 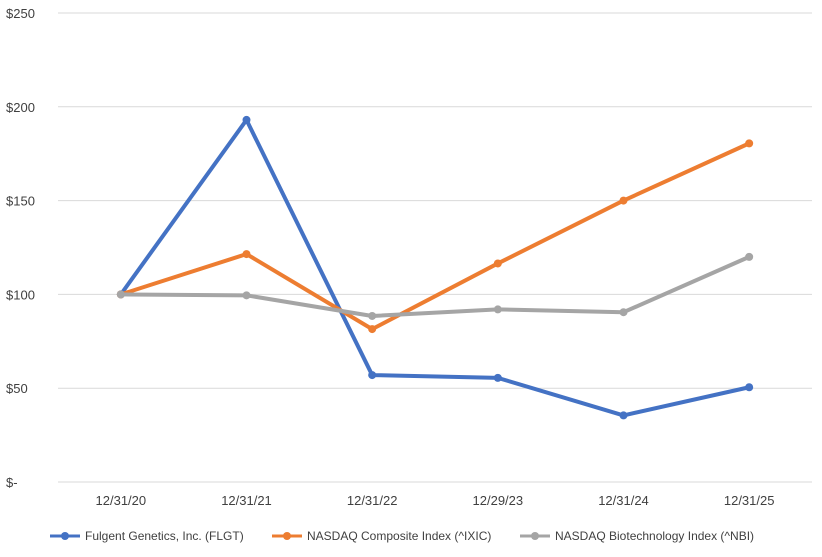 What do you see at coordinates (246, 500) in the screenshot?
I see `x-tick-label: 12/31/21` at bounding box center [246, 500].